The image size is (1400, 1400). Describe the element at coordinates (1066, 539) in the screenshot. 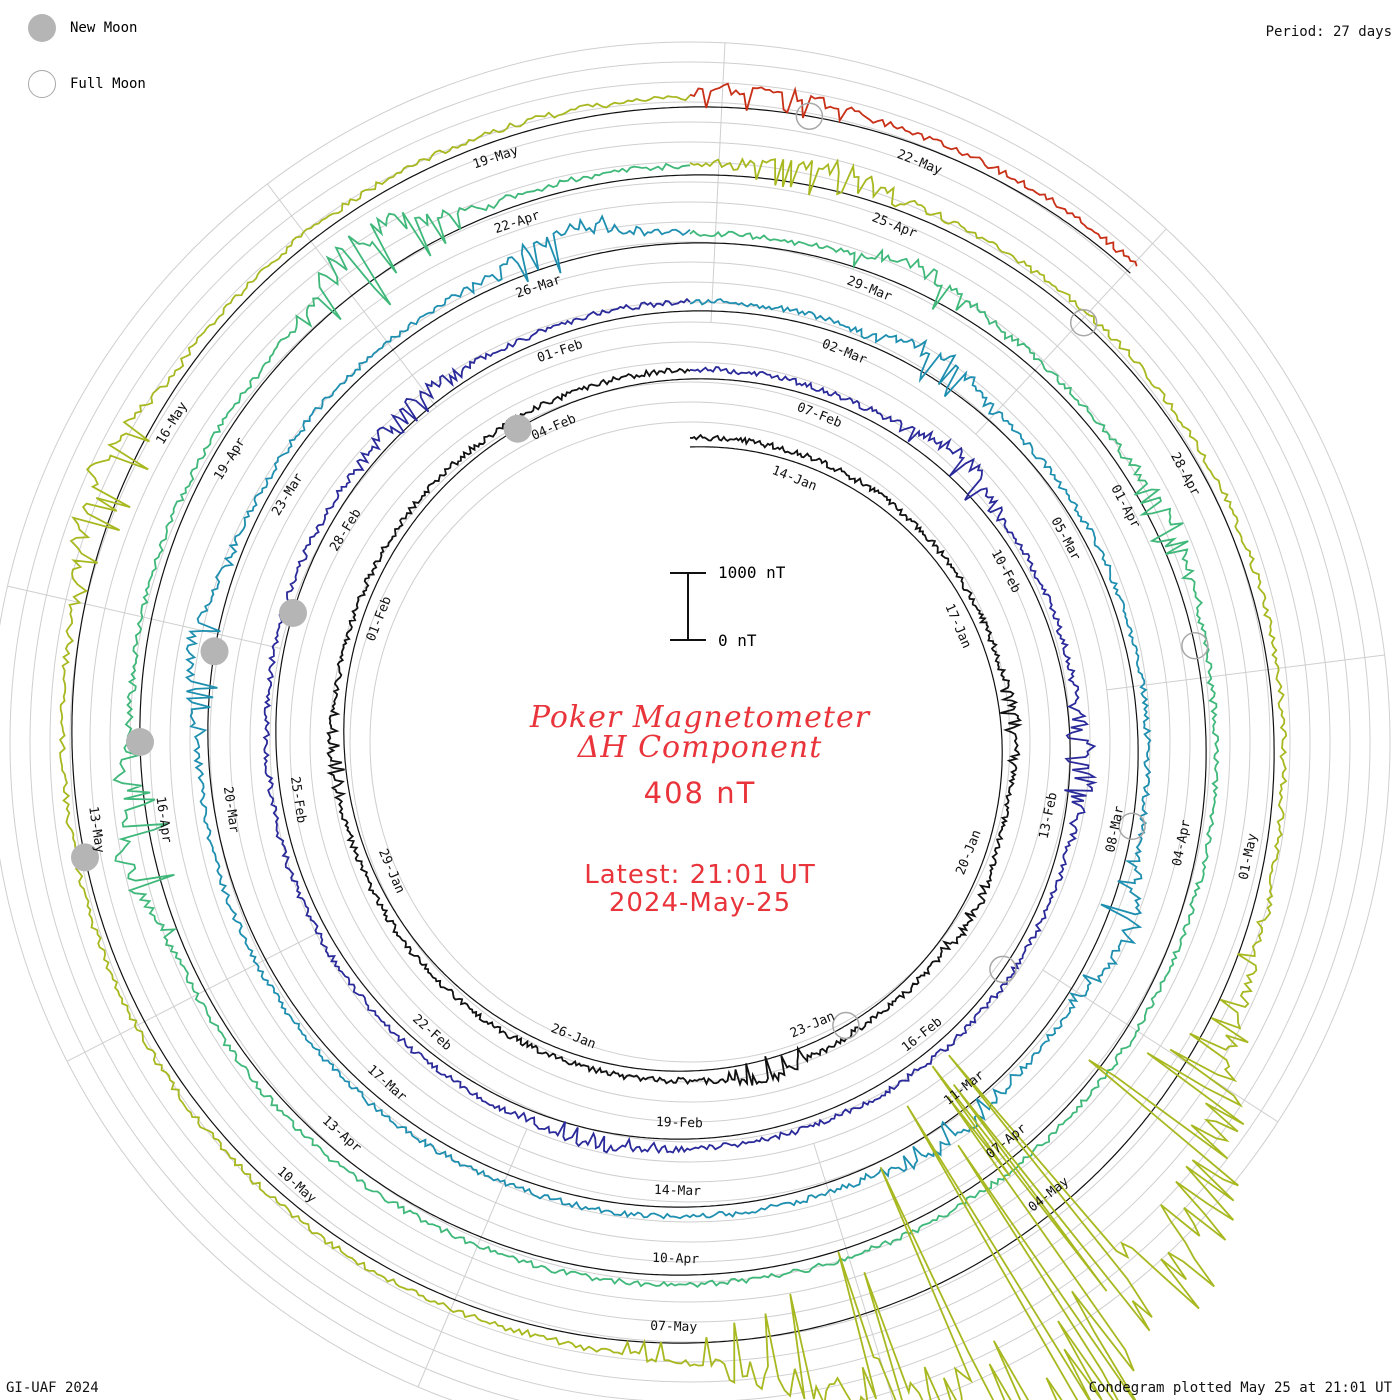

I see `date-tick-label: 05-Mar` at that location.